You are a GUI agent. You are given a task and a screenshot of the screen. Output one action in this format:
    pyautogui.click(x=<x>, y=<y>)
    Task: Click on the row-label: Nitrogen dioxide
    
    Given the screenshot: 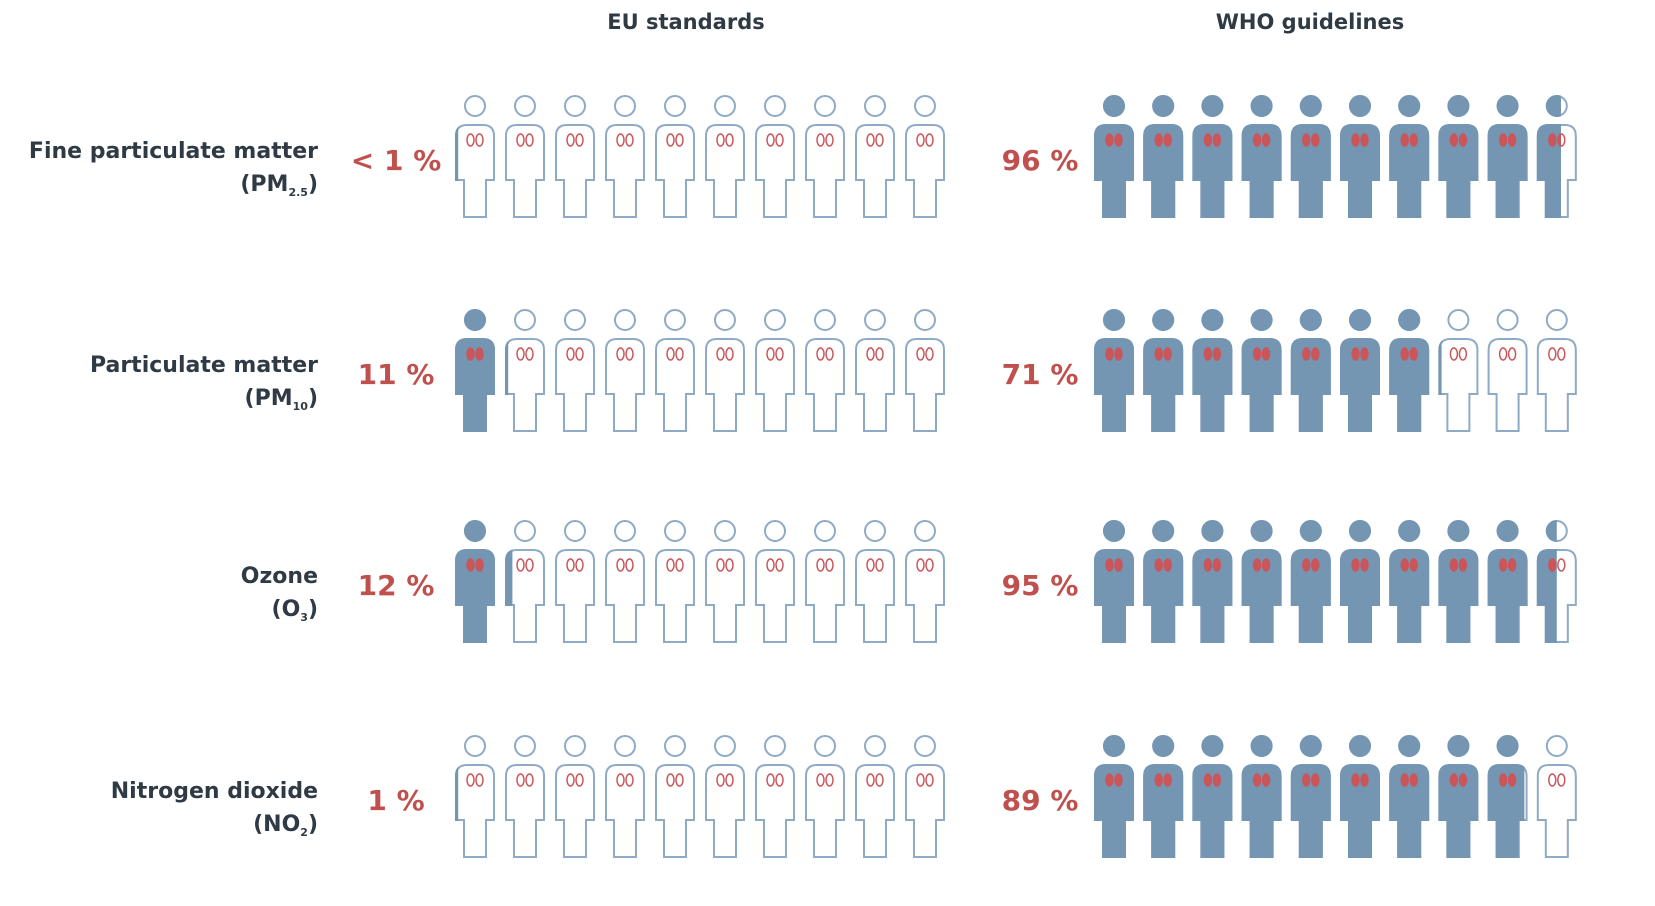 What is the action you would take?
    pyautogui.click(x=214, y=791)
    